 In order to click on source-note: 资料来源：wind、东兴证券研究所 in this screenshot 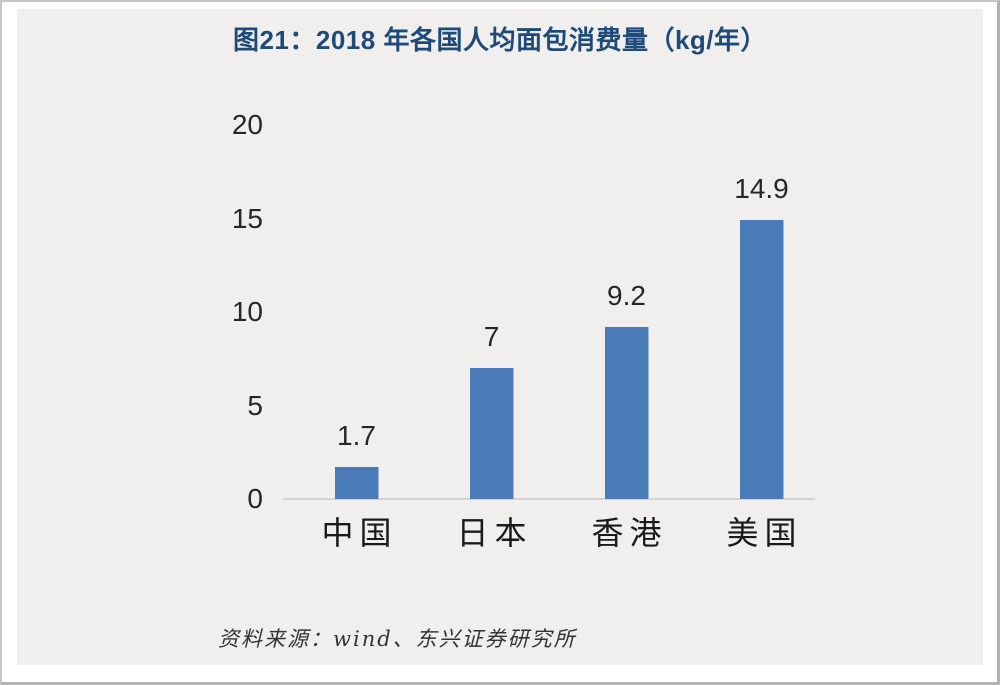, I will do `click(397, 639)`.